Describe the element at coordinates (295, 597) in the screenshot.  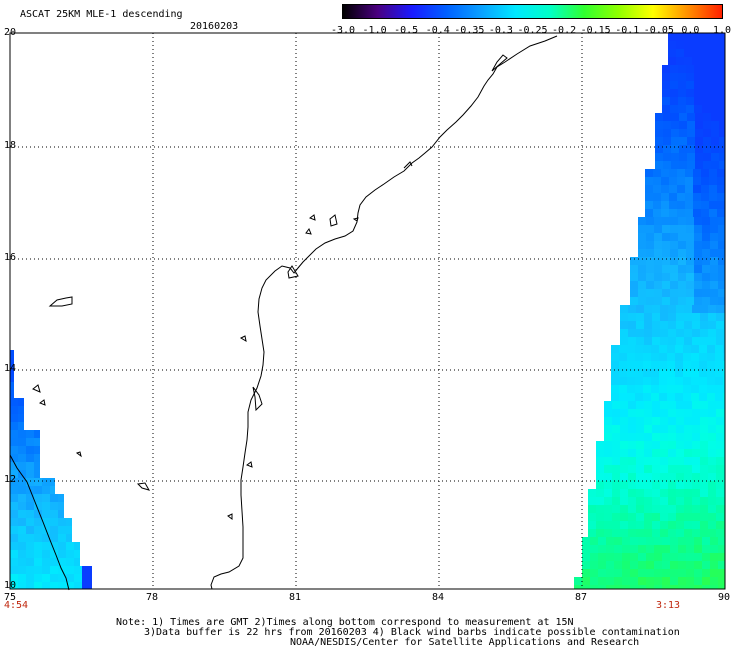
I see `lon-label-81: 81` at that location.